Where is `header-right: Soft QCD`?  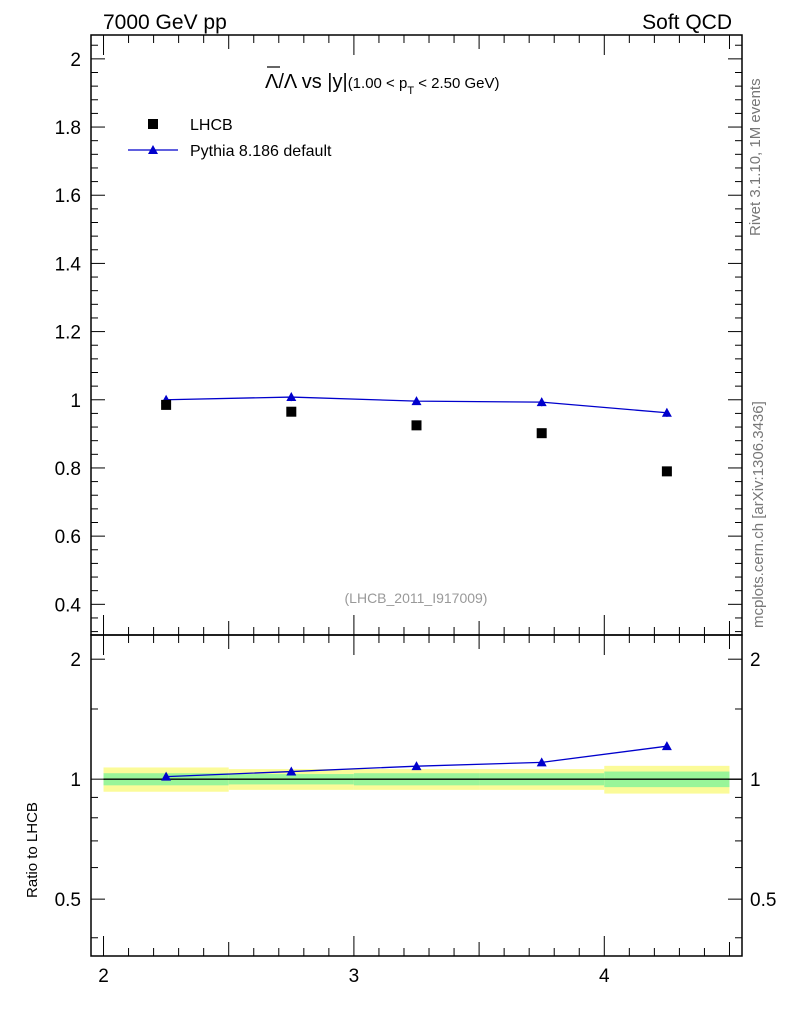 header-right: Soft QCD is located at coordinates (687, 22).